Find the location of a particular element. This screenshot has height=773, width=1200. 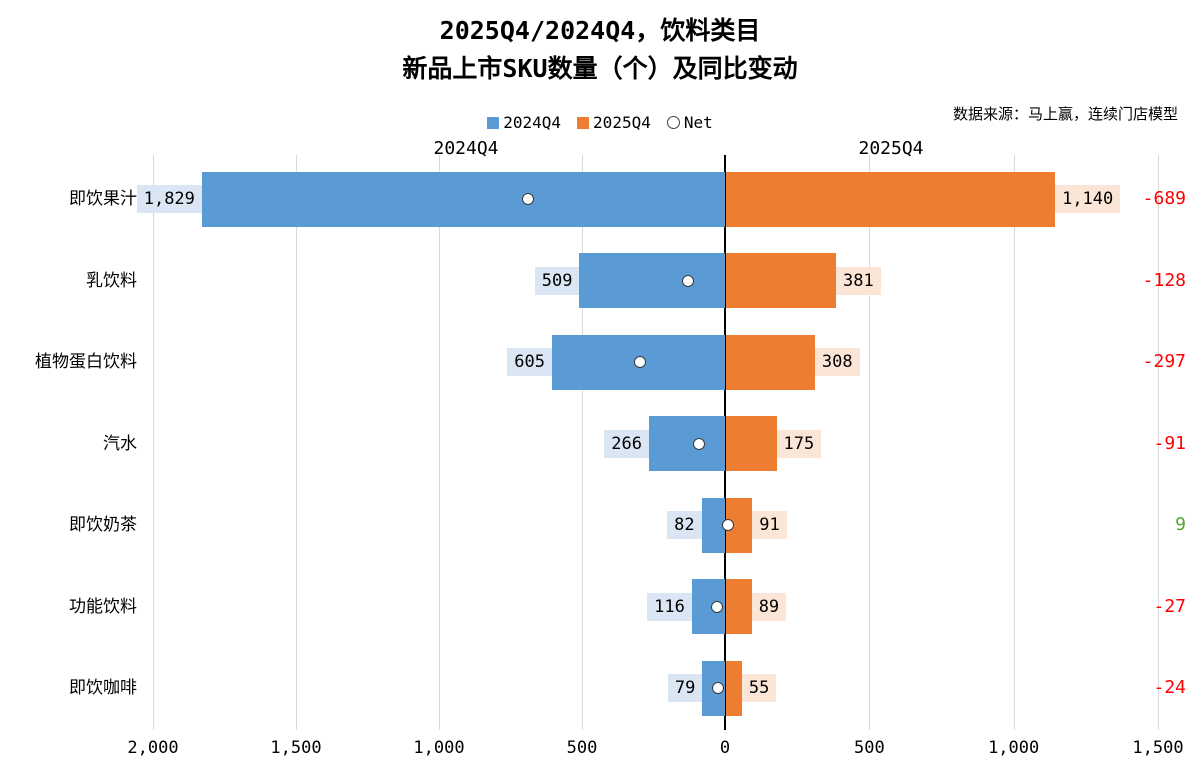

net-value-label: -27 is located at coordinates (1169, 606).